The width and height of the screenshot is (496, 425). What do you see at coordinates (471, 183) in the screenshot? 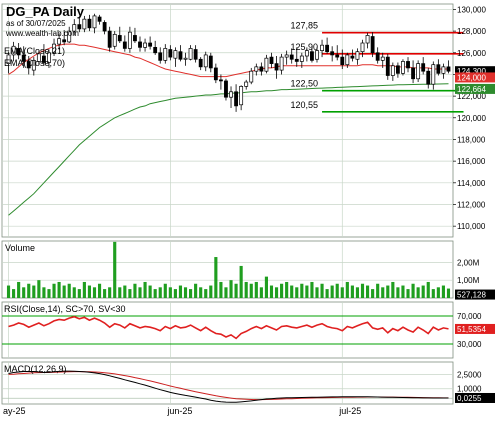
I see `price-y-tick-label: 114,000` at bounding box center [471, 183].